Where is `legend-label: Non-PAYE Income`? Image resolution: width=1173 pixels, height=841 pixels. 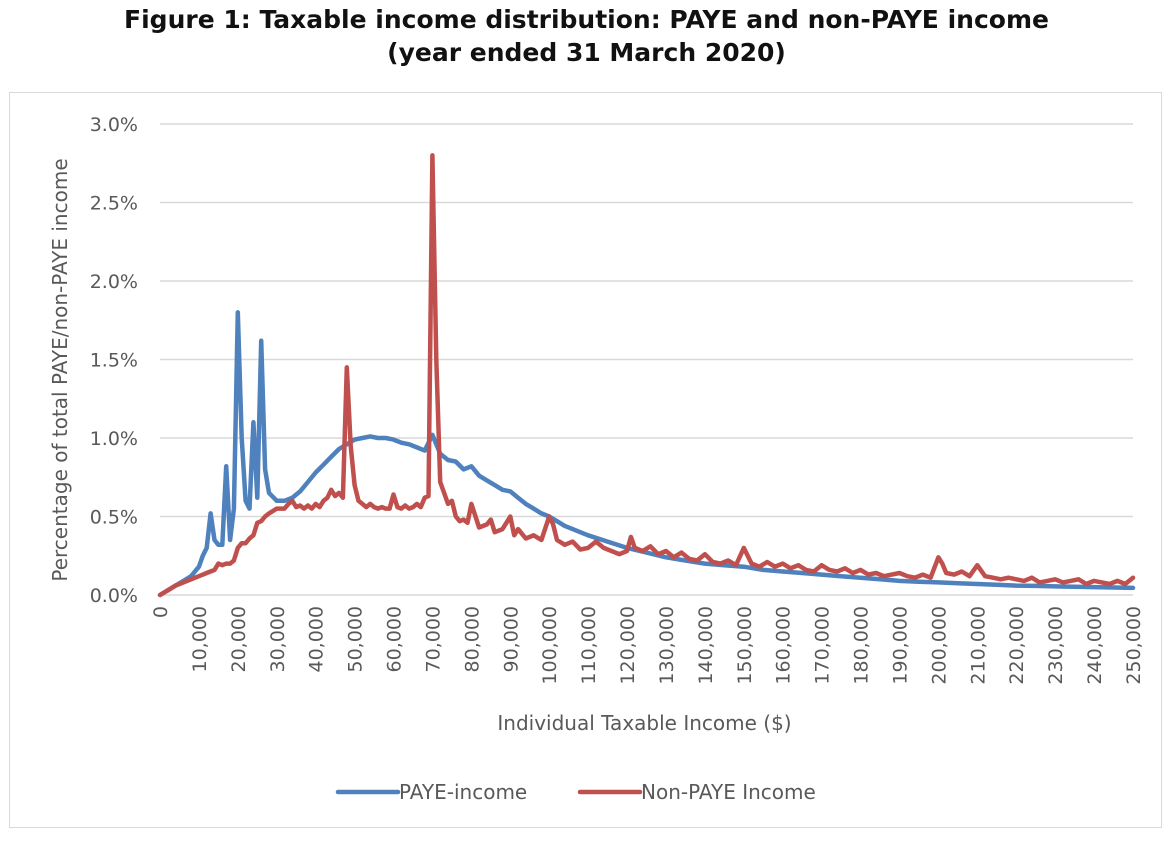
legend-label: Non-PAYE Income is located at coordinates (728, 792).